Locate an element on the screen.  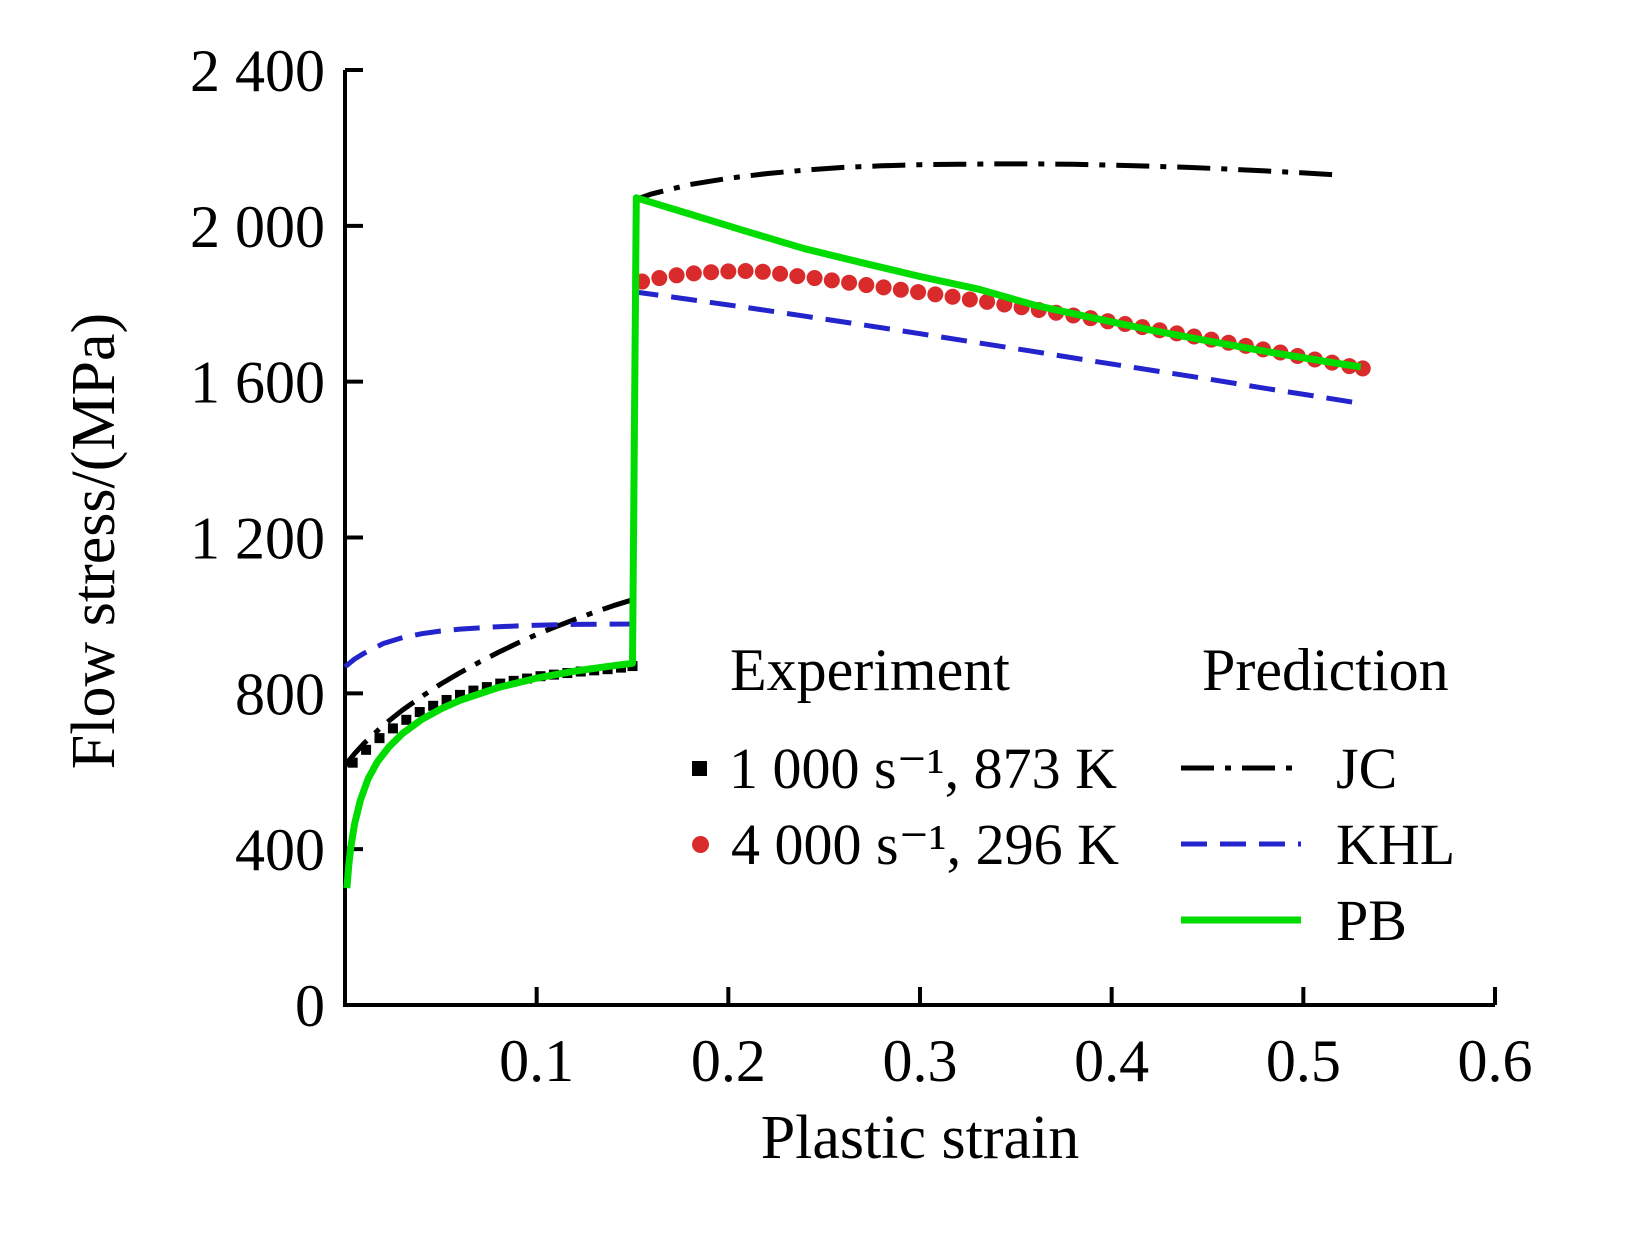
x-tick-label: 0.5 is located at coordinates (1303, 1061).